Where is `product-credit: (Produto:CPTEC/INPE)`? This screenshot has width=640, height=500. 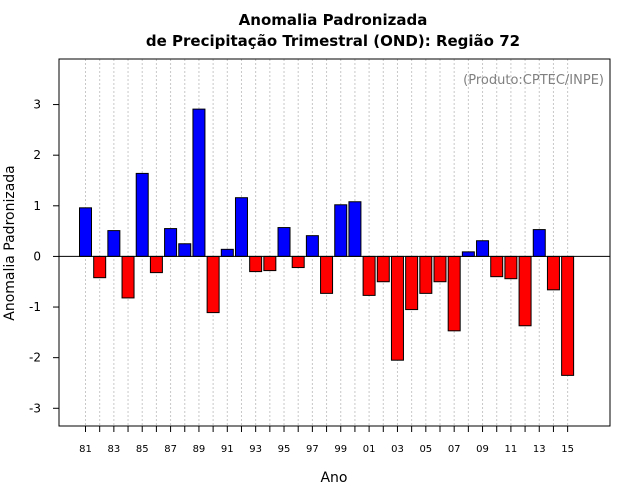
product-credit: (Produto:CPTEC/INPE) is located at coordinates (533, 80).